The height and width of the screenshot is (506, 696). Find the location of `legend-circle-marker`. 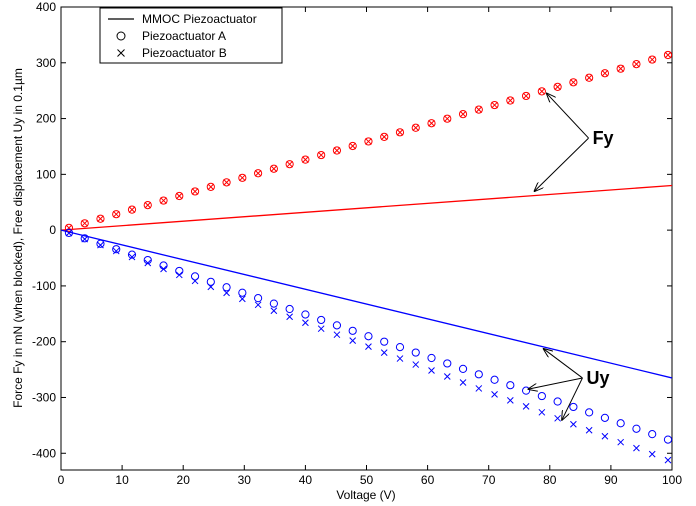

legend-circle-marker is located at coordinates (121, 36).